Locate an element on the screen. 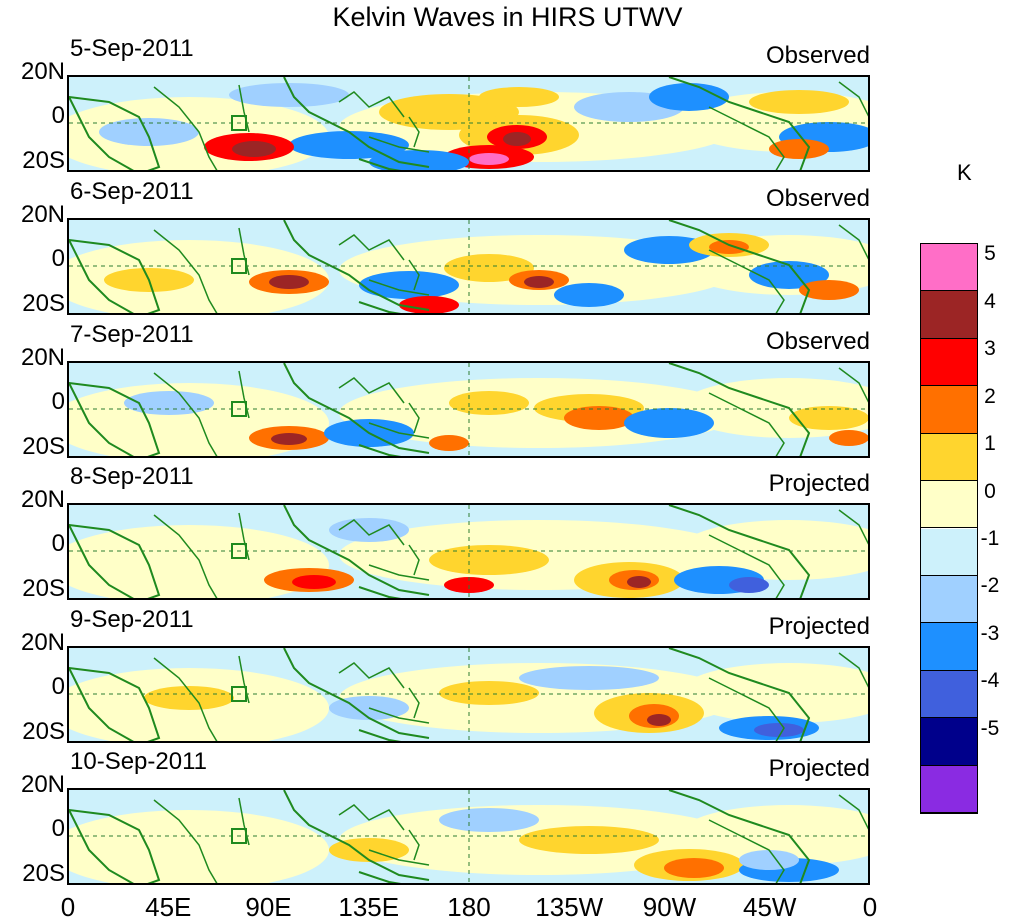 This screenshot has height=922, width=1015. lon-label: 45E is located at coordinates (168, 907).